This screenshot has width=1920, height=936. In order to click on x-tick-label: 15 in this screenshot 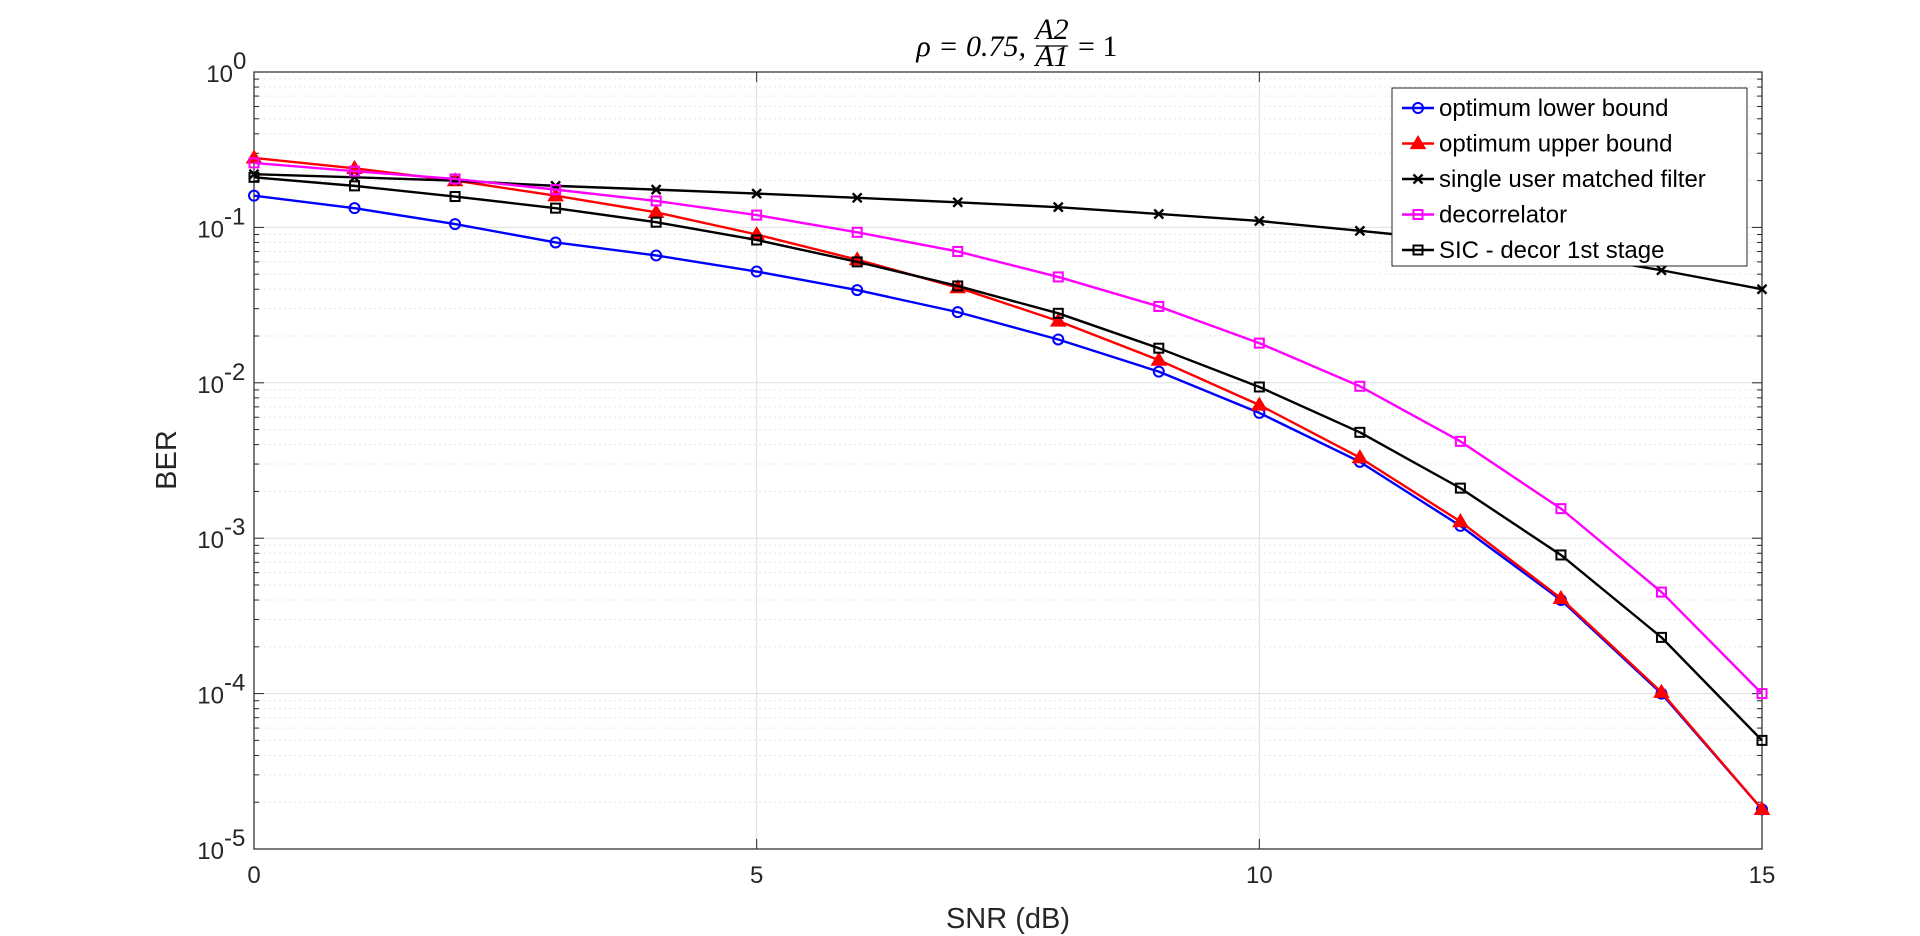, I will do `click(1762, 875)`.